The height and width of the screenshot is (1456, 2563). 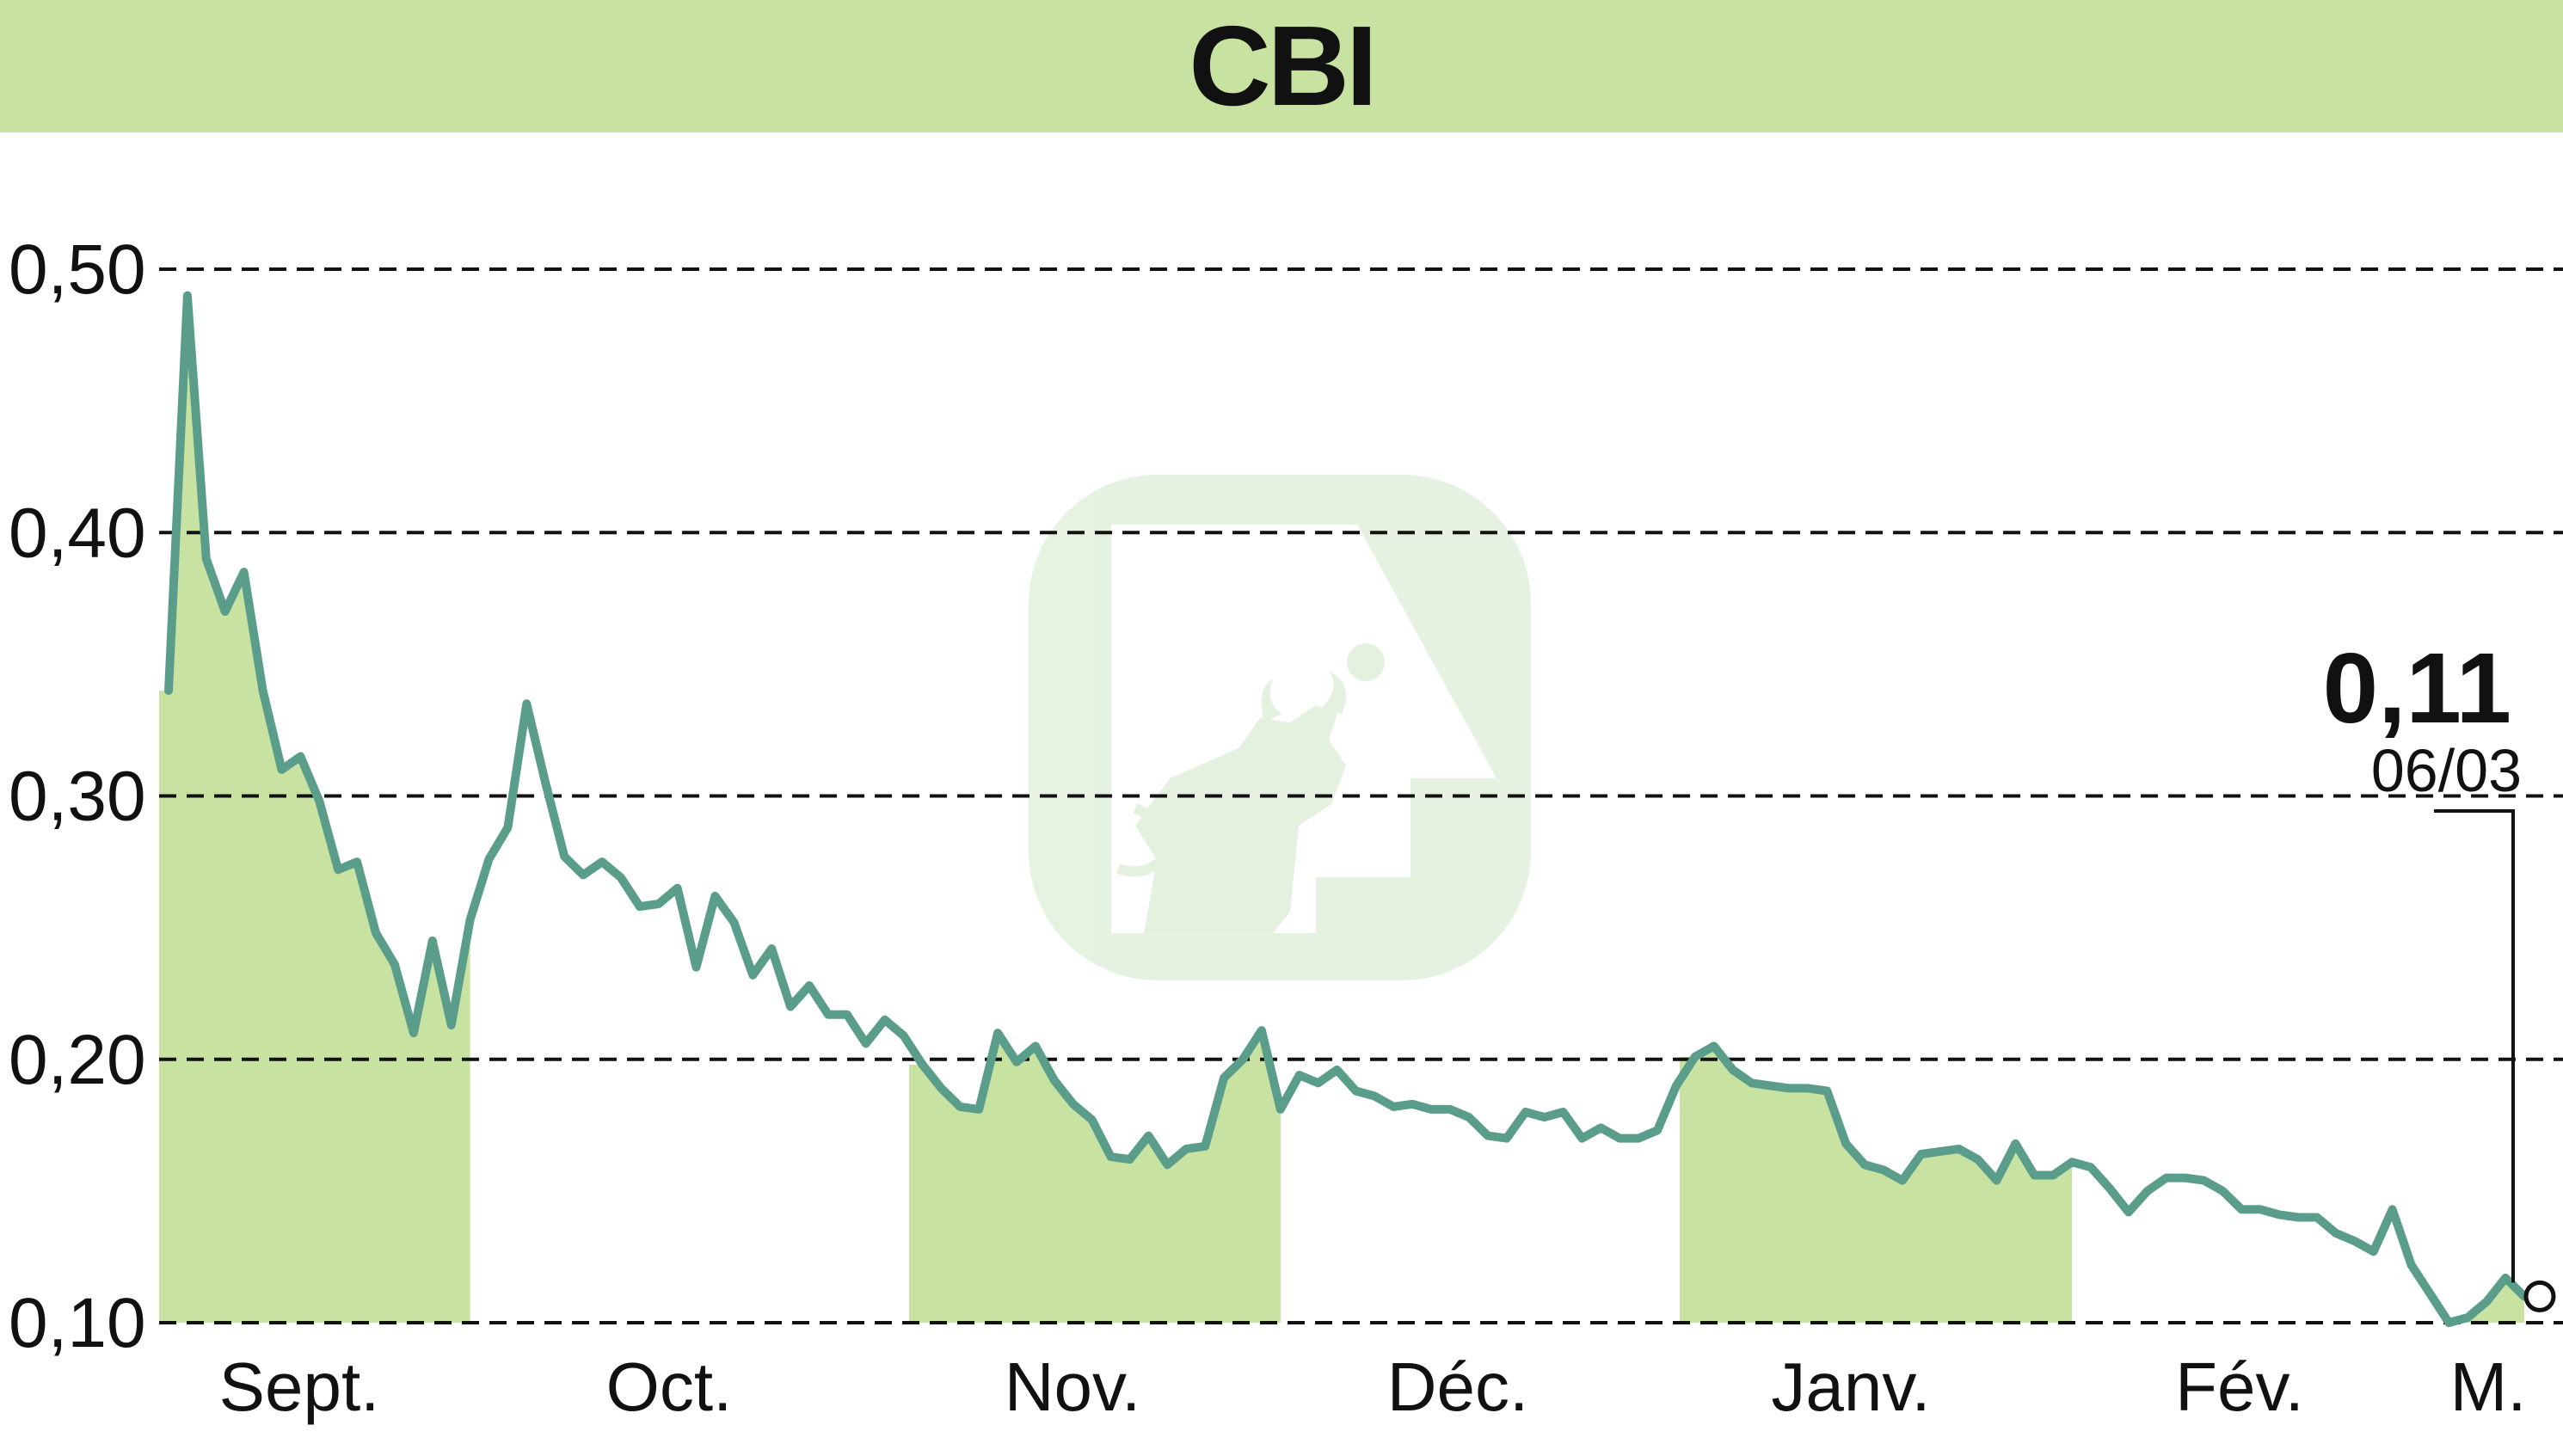 I want to click on x-tick-label: M., so click(x=2488, y=1387).